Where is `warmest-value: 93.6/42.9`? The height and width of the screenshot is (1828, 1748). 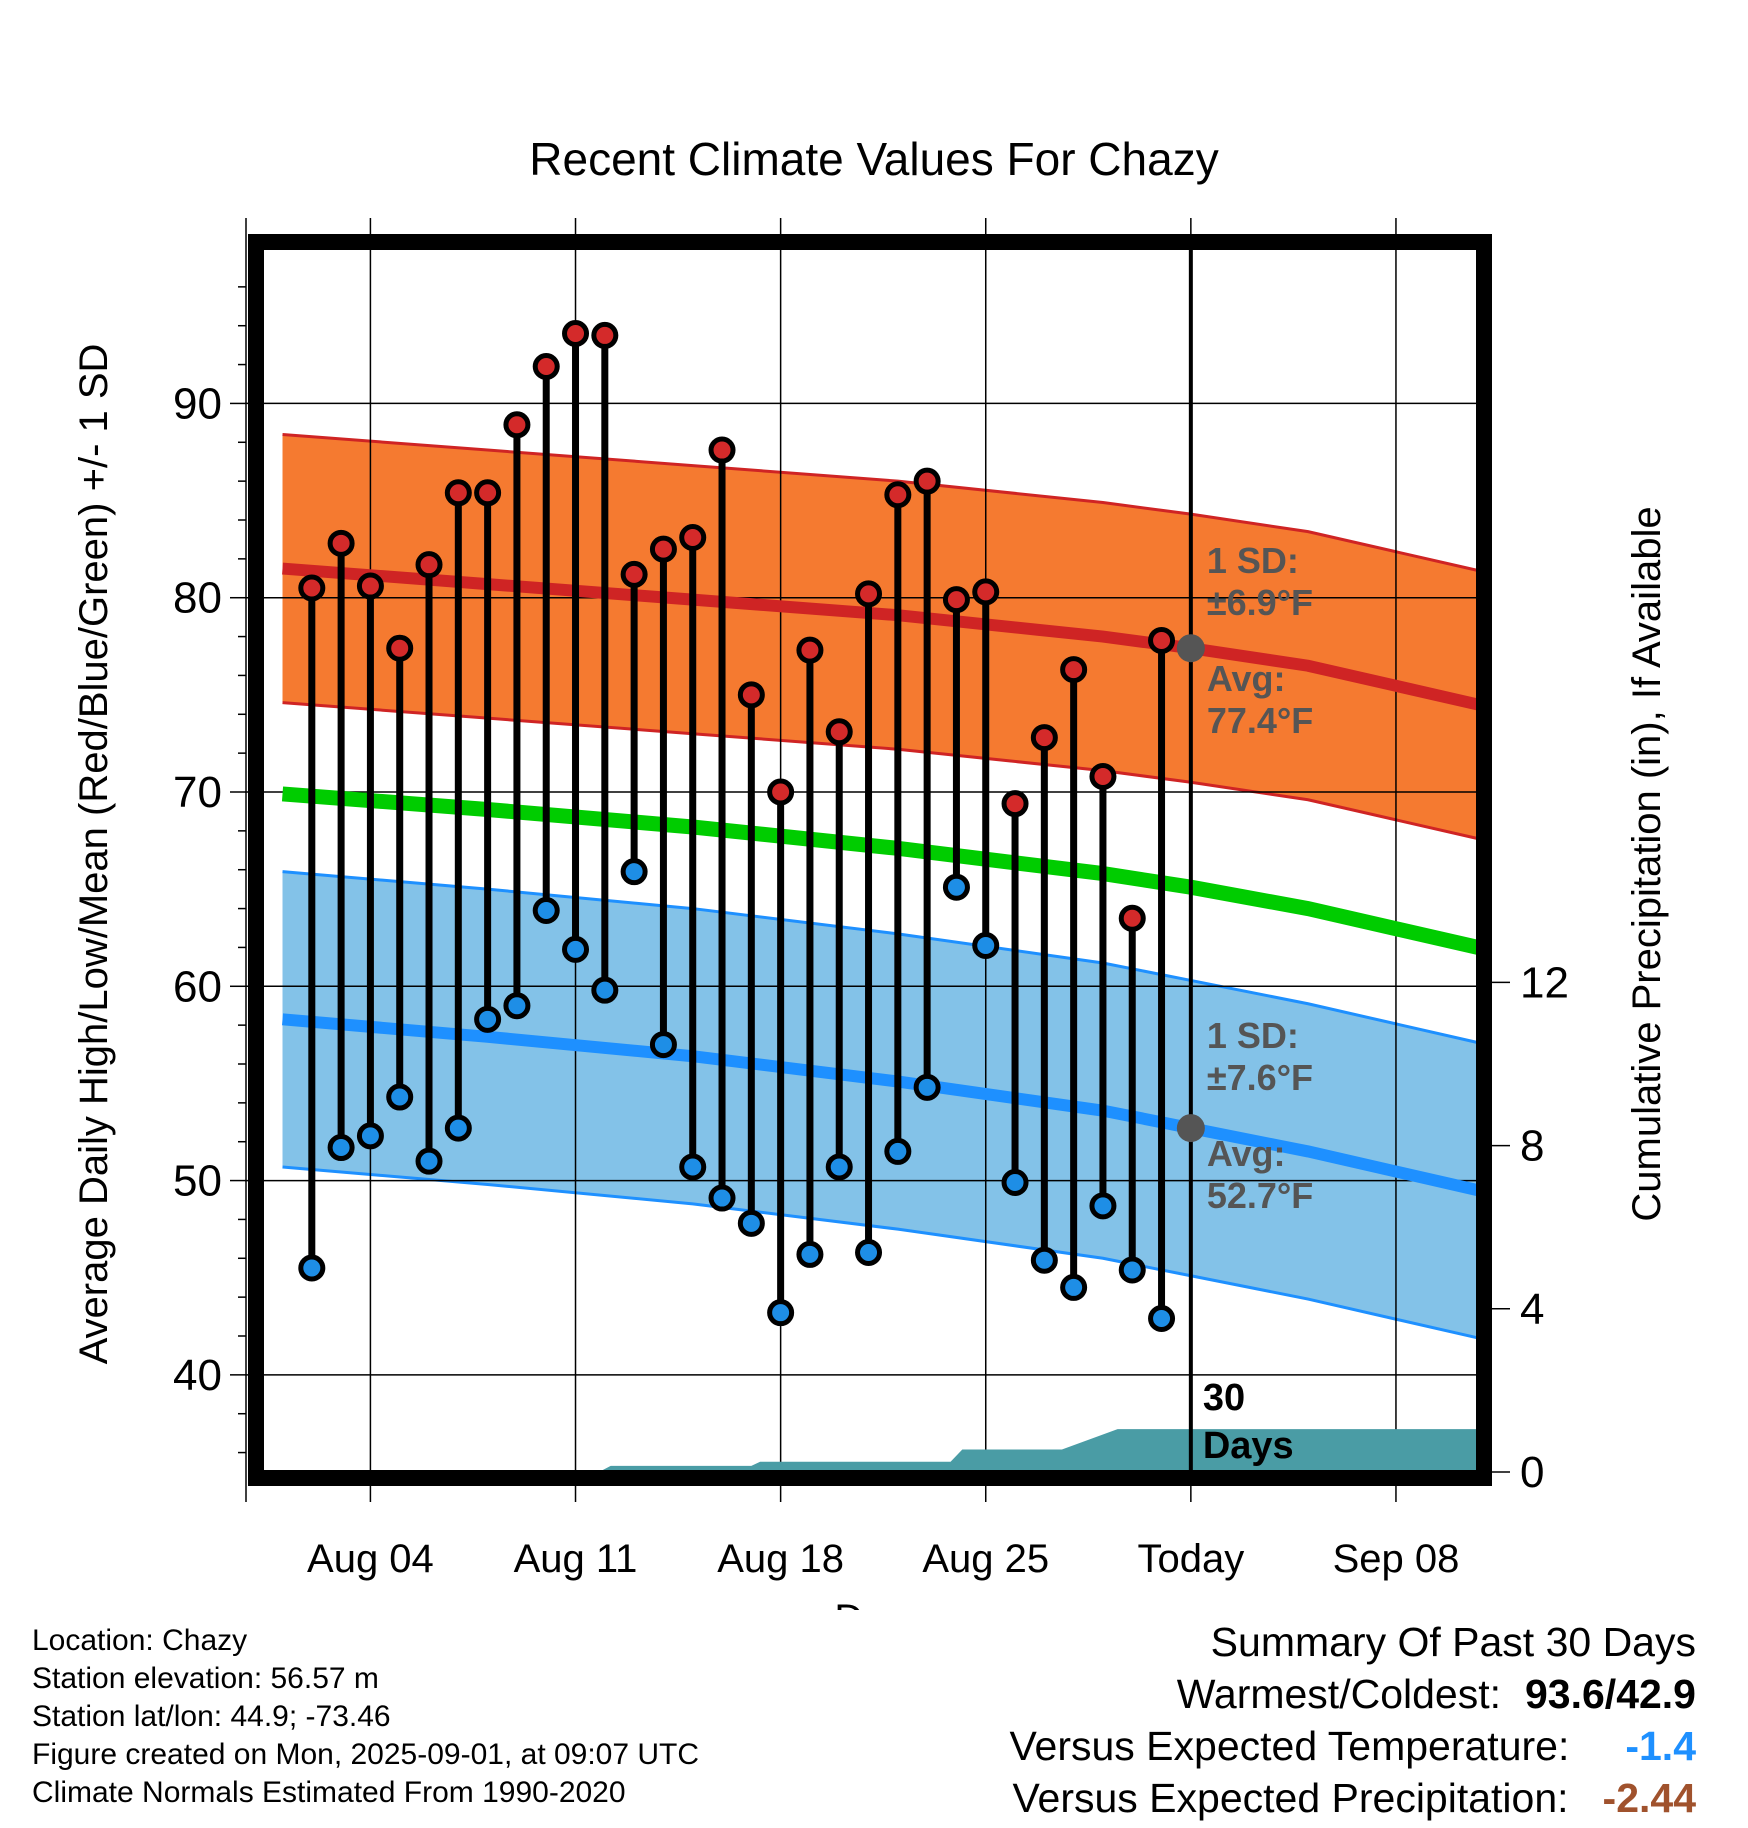
warmest-value: 93.6/42.9 is located at coordinates (1610, 1694).